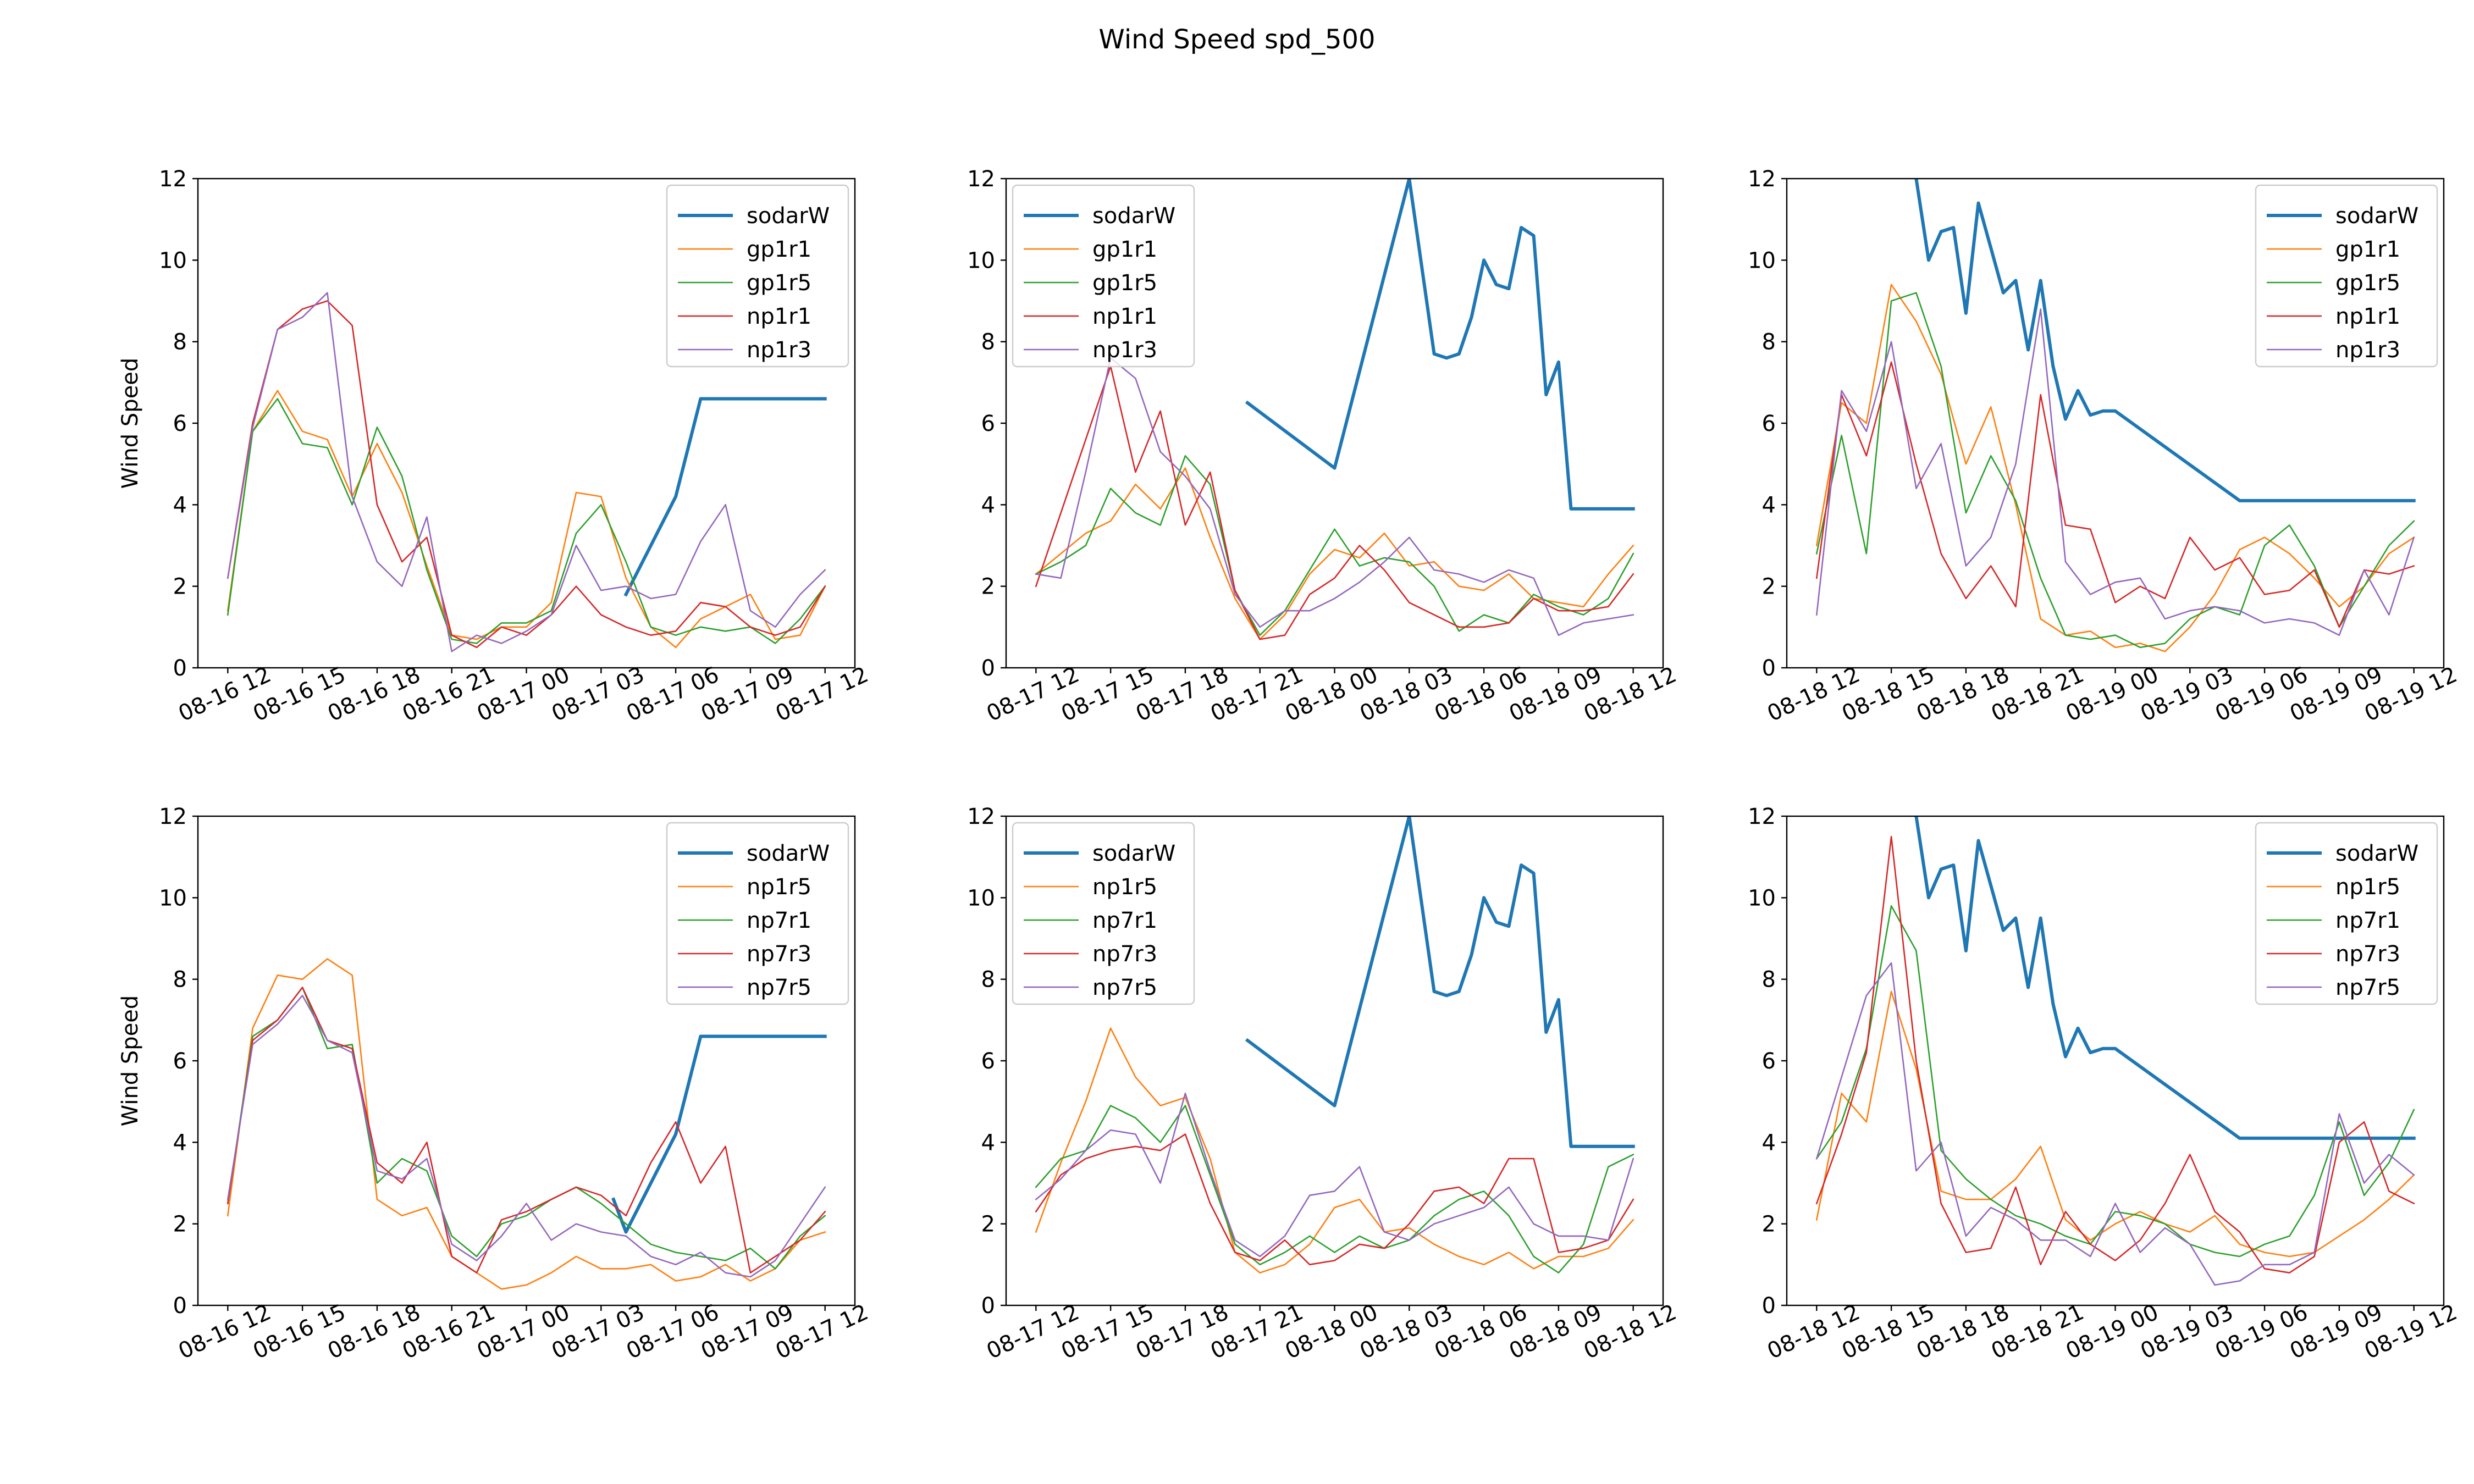 The width and height of the screenshot is (2474, 1484). Describe the element at coordinates (779, 316) in the screenshot. I see `legend-label: np1r1` at that location.